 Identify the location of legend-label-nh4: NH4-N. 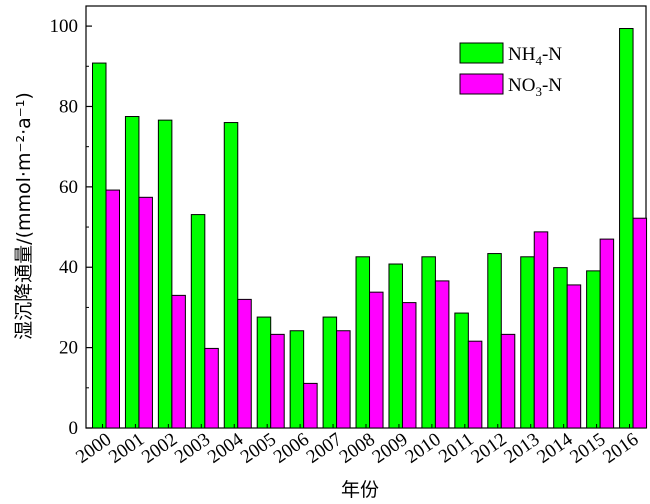
(535, 56).